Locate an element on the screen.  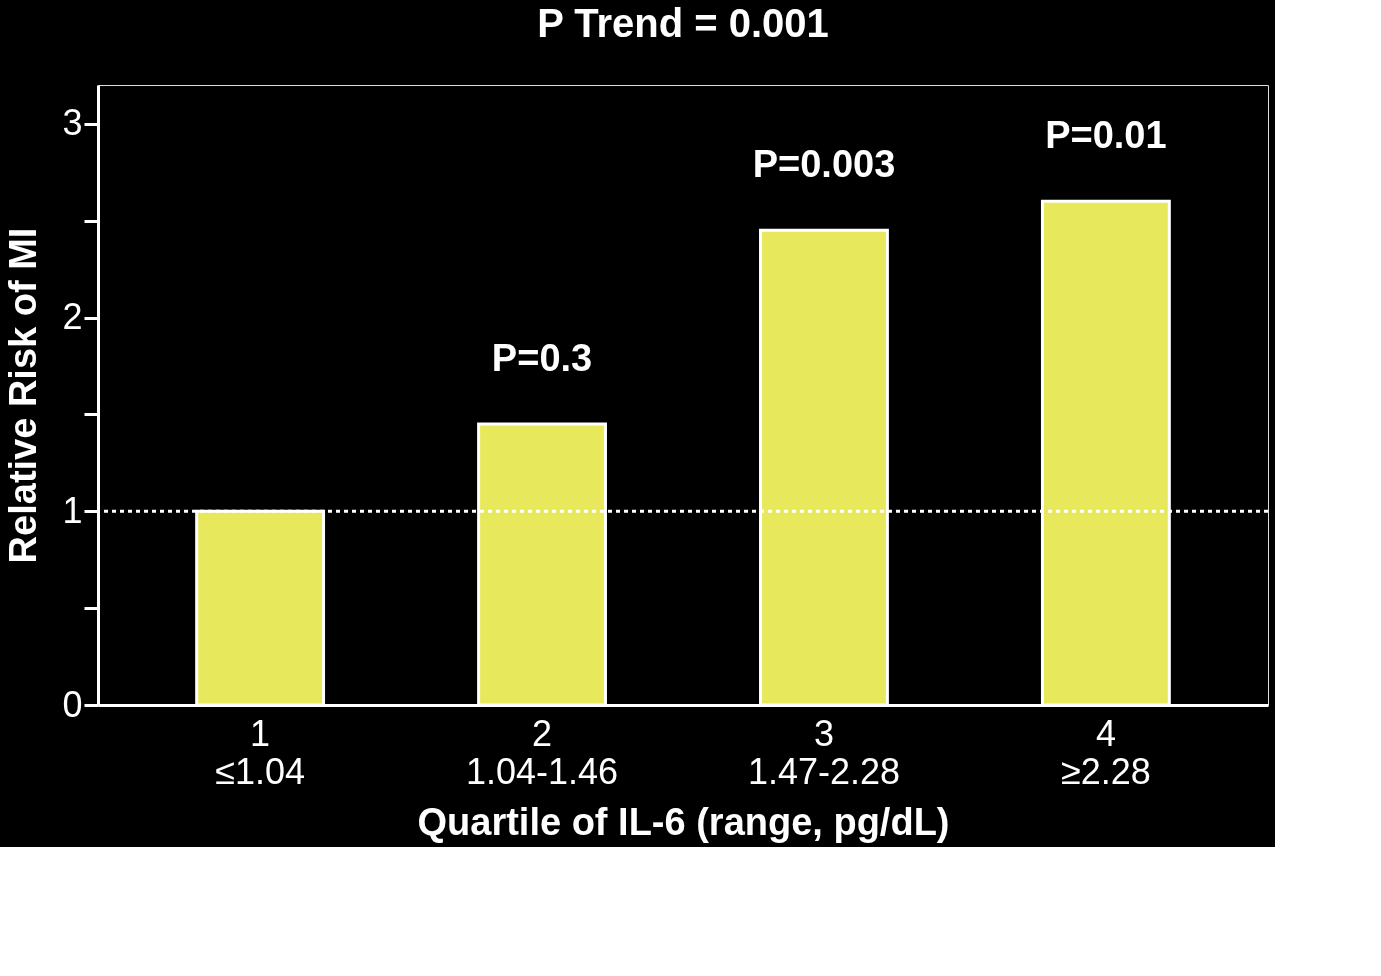
y-tick-label: 2 is located at coordinates (72, 316).